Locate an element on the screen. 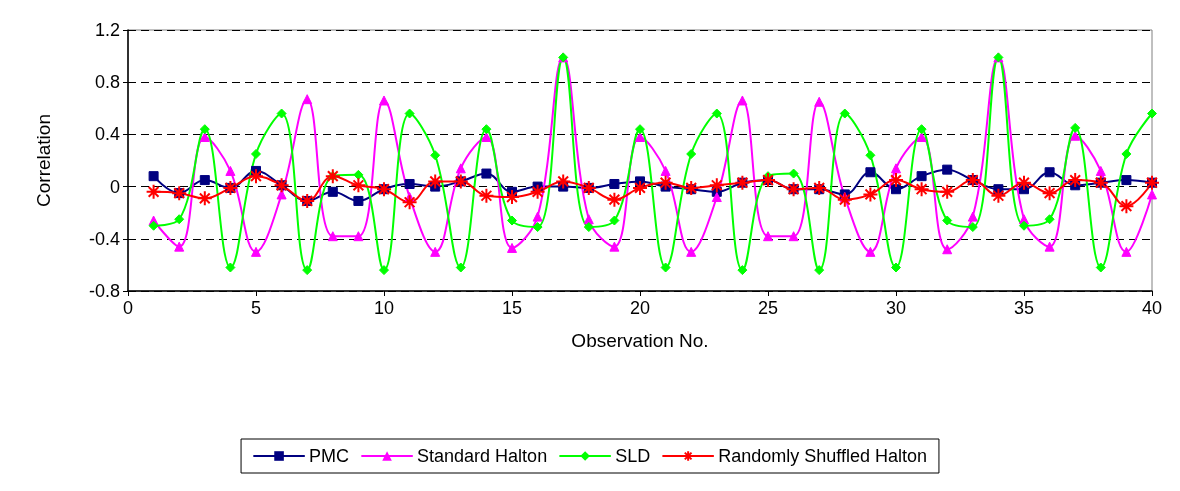  x-tick-label: 40 is located at coordinates (1152, 308).